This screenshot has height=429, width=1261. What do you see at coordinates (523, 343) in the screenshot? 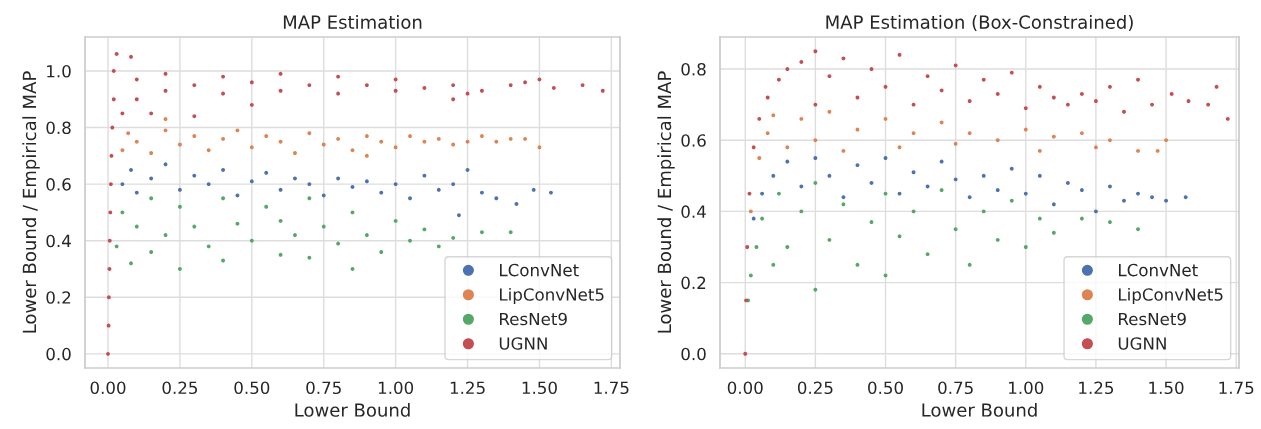
I see `legend-label: UGNN` at bounding box center [523, 343].